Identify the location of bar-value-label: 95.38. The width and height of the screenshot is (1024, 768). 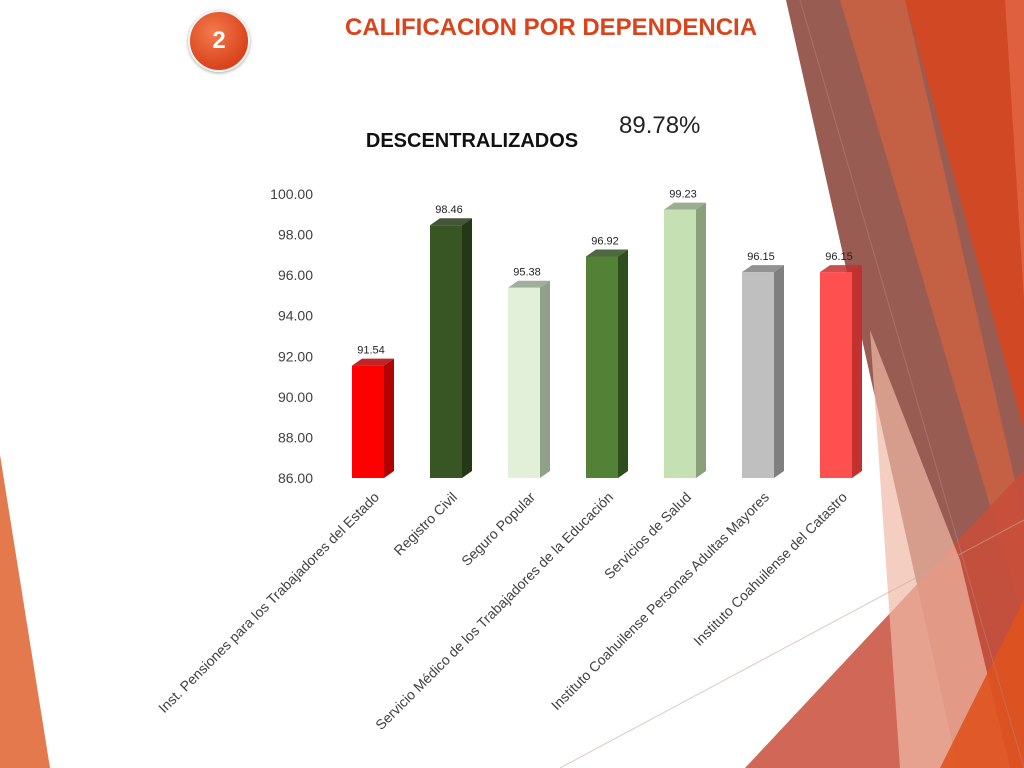
(527, 273).